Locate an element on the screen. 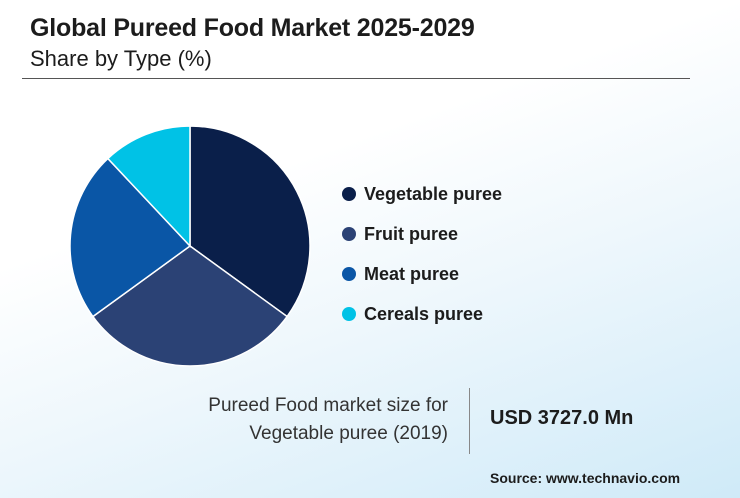  legend-item: Cereals puree is located at coordinates (422, 314).